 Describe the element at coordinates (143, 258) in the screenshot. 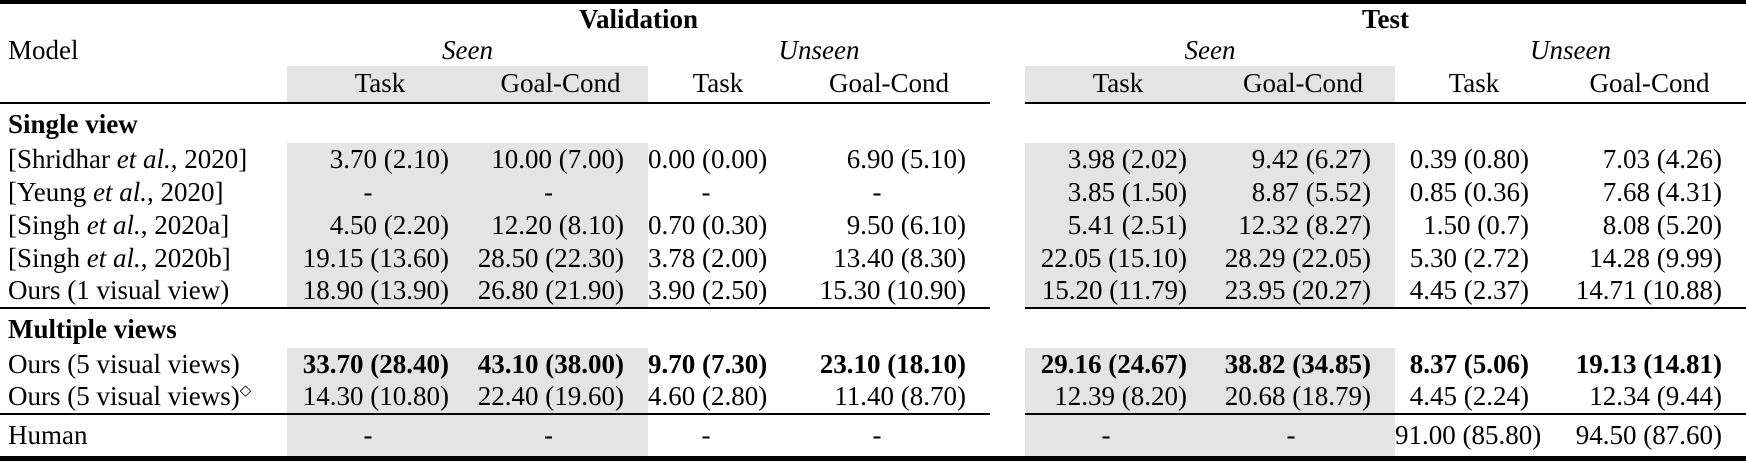

I see `model-label: [Singh et al., 2020b]` at that location.